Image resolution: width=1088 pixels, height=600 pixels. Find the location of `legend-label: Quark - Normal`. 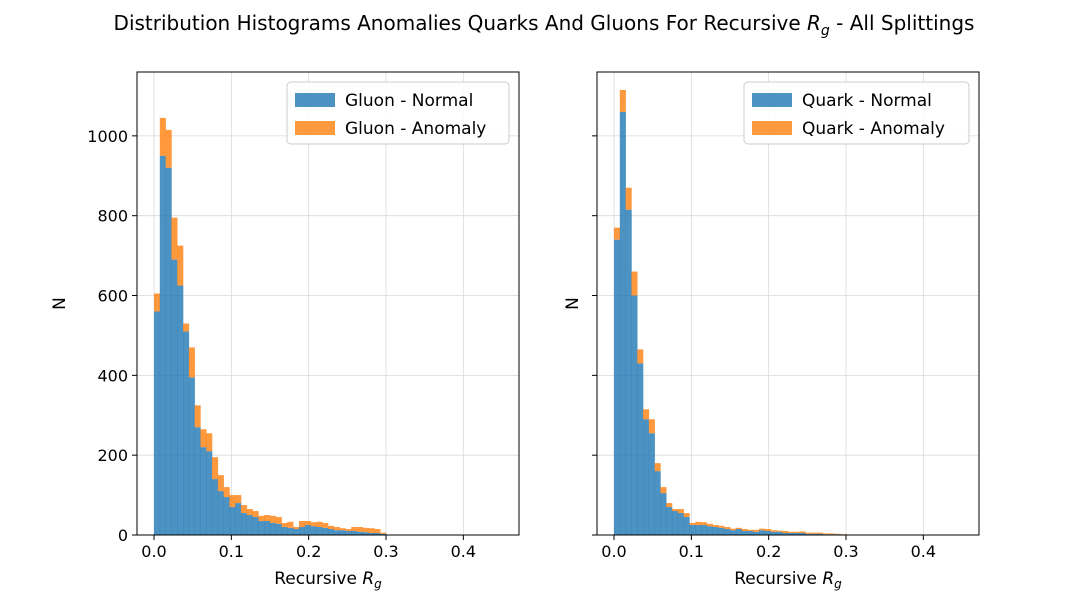

legend-label: Quark - Normal is located at coordinates (867, 101).